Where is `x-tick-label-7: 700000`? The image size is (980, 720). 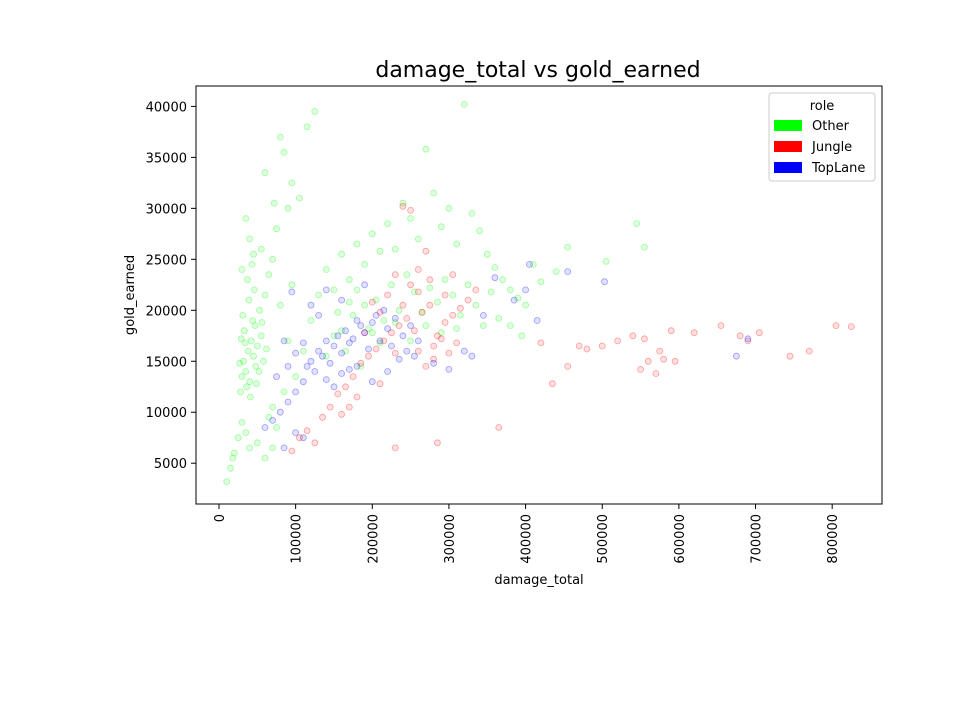
x-tick-label-7: 700000 is located at coordinates (757, 539).